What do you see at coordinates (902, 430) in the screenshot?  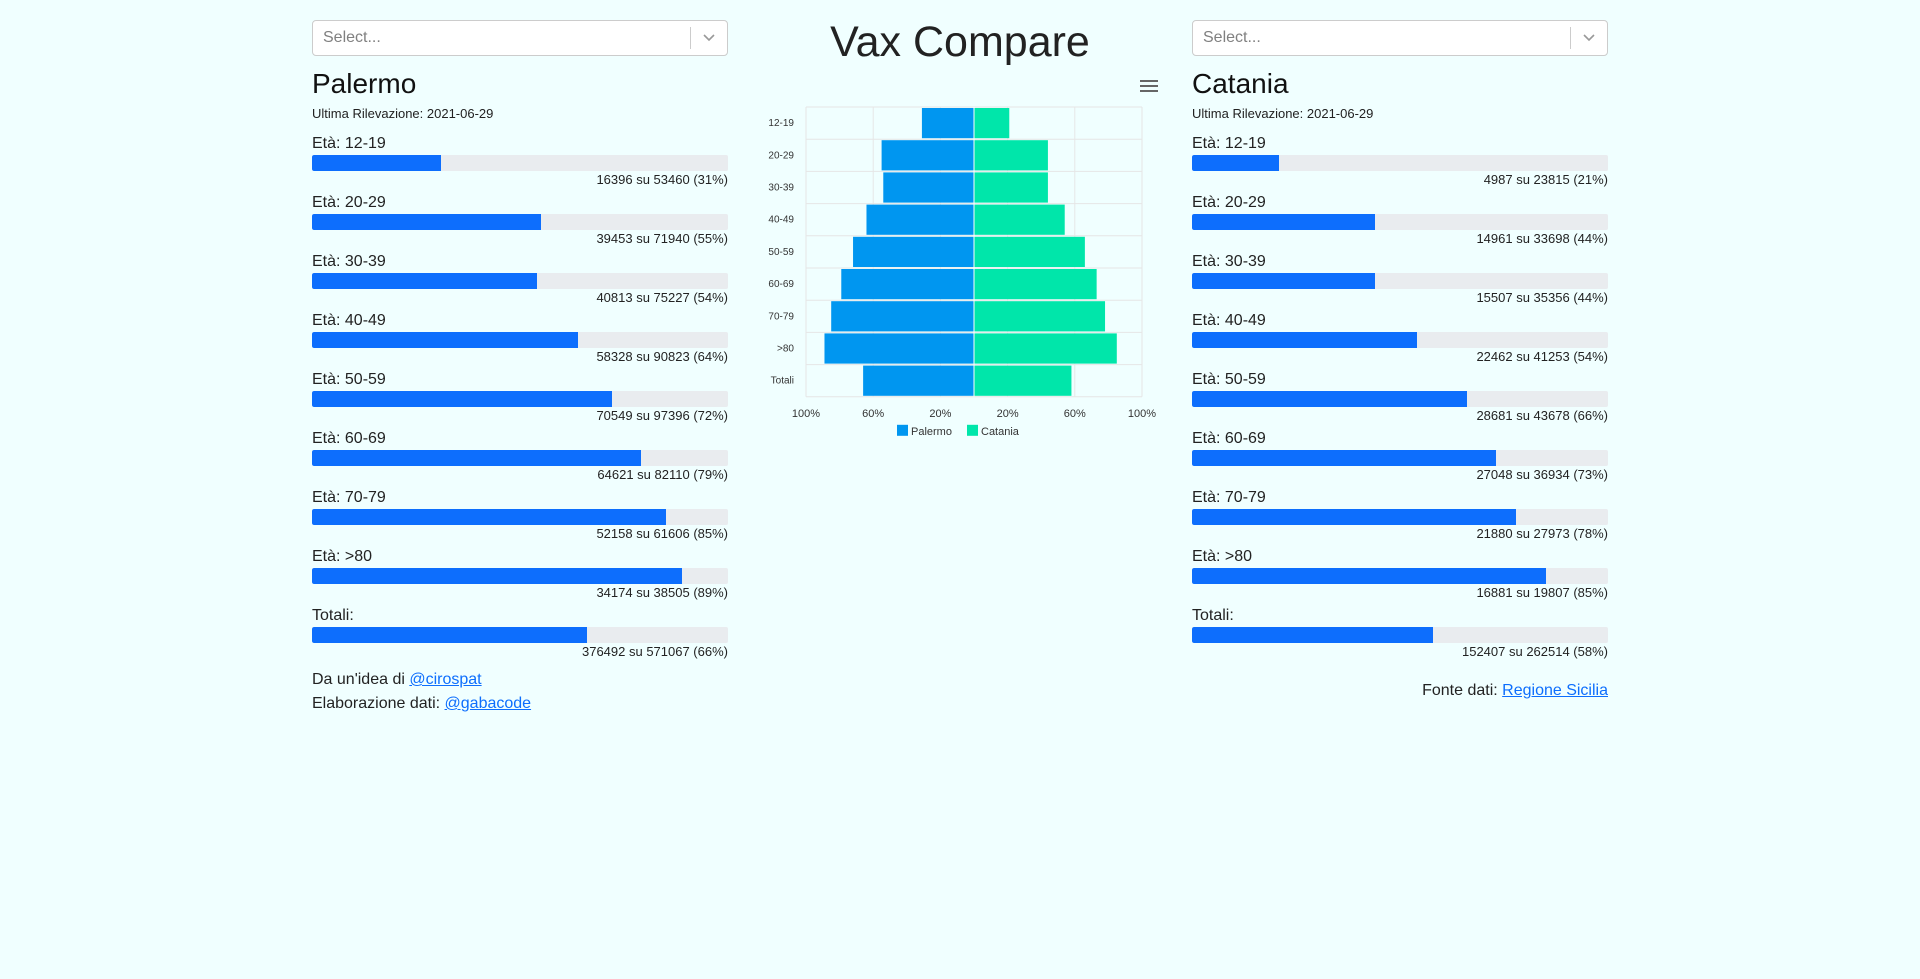 I see `legend-swatch-palermo` at bounding box center [902, 430].